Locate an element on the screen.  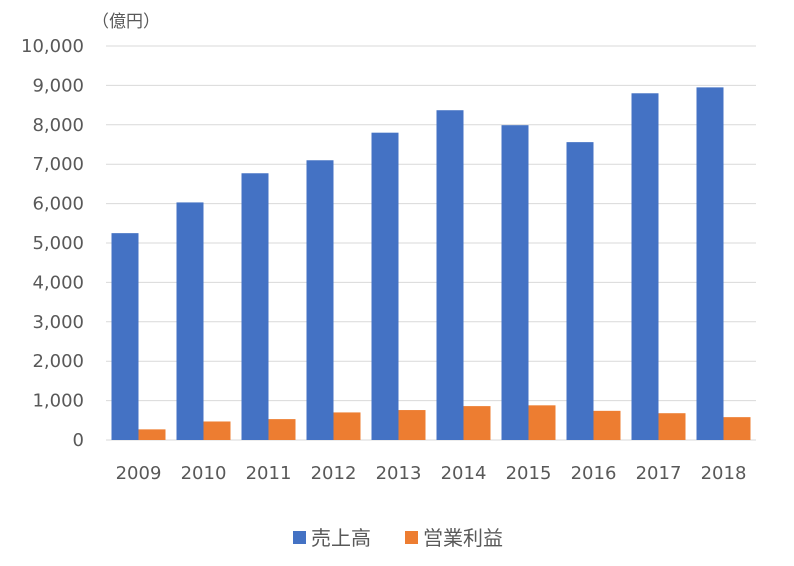
x-tick-label: 2013 is located at coordinates (399, 473).